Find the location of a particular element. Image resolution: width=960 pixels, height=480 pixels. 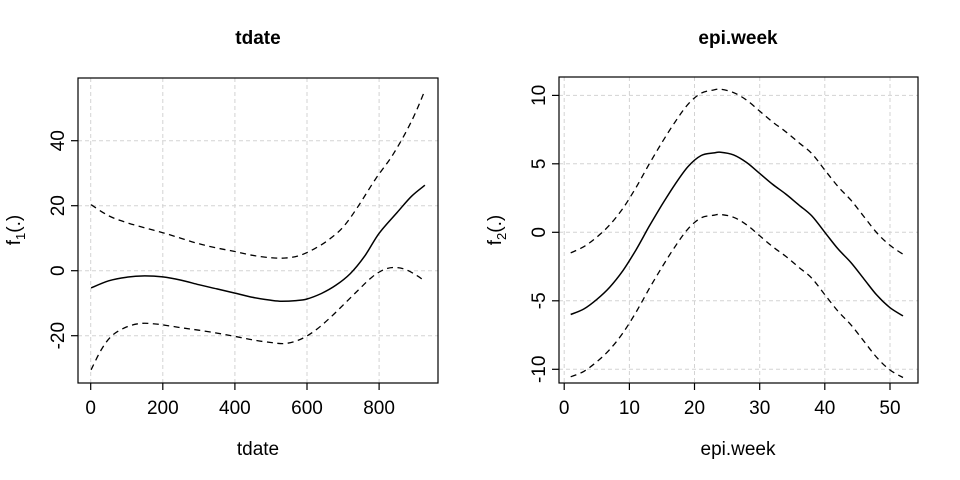

y-tick-label: 10 is located at coordinates (539, 95).